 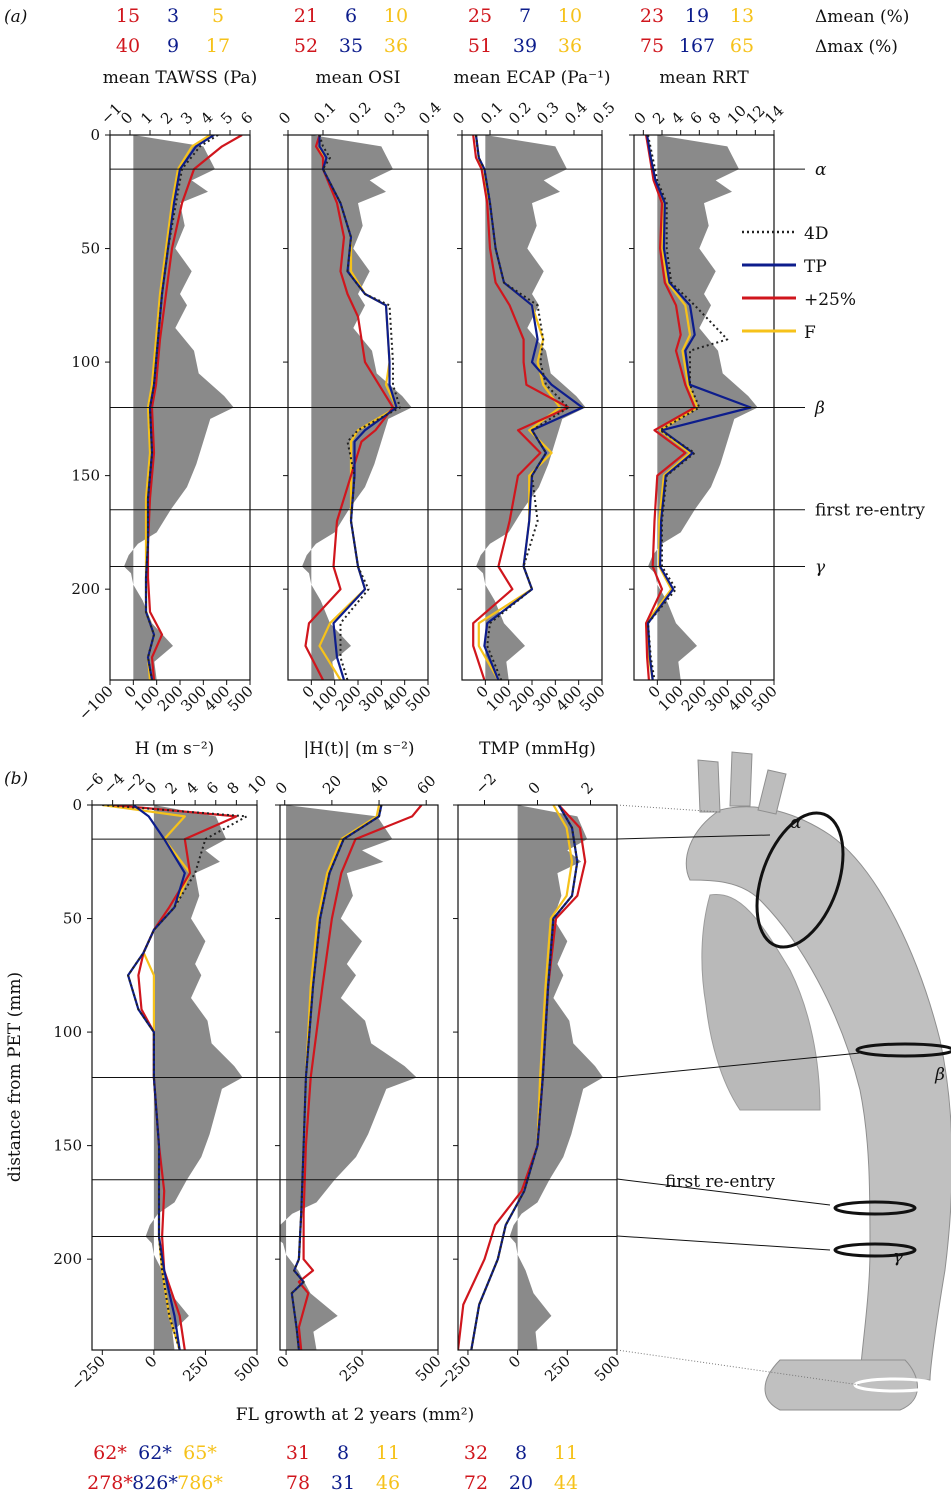 What do you see at coordinates (841, 1385) in the screenshot?
I see `iliac-branches` at bounding box center [841, 1385].